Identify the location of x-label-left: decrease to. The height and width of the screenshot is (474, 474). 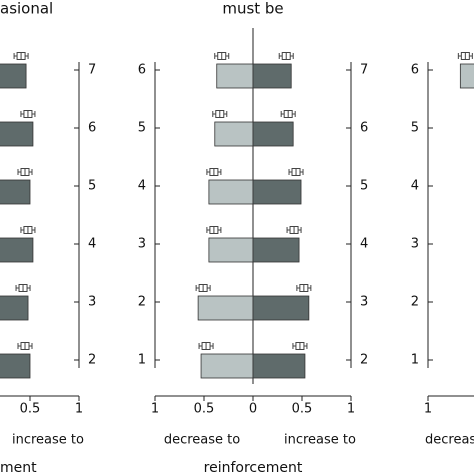
(202, 440).